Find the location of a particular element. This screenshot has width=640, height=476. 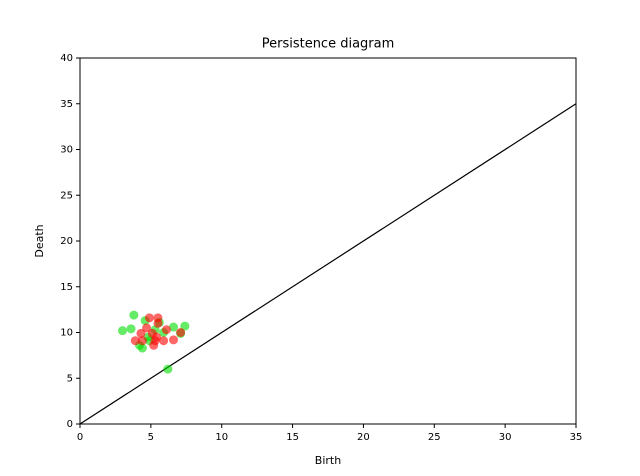

x-tick-label: 35 is located at coordinates (576, 437).